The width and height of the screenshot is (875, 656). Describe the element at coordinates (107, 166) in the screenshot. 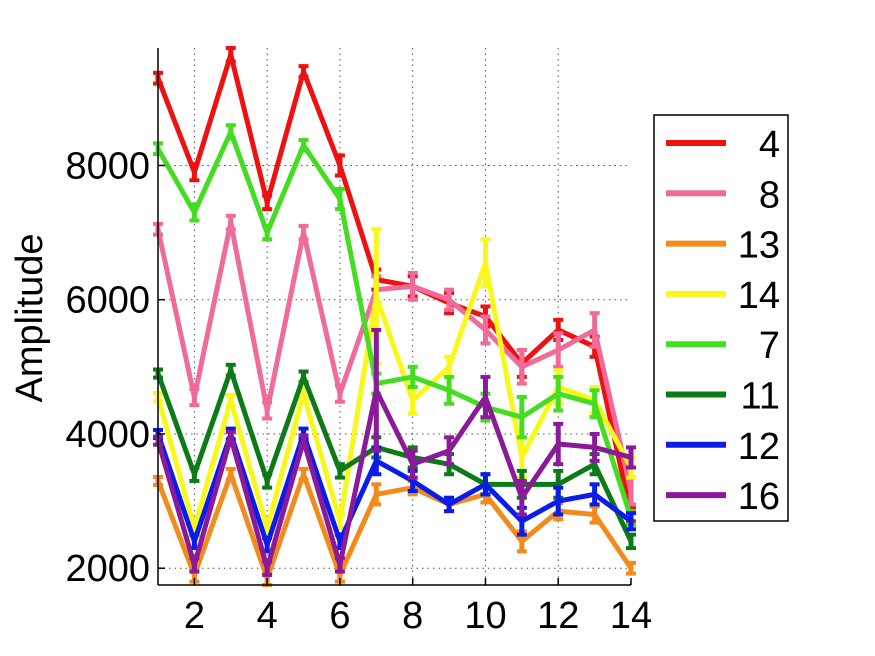

I see `y-tick-label: 8000` at that location.